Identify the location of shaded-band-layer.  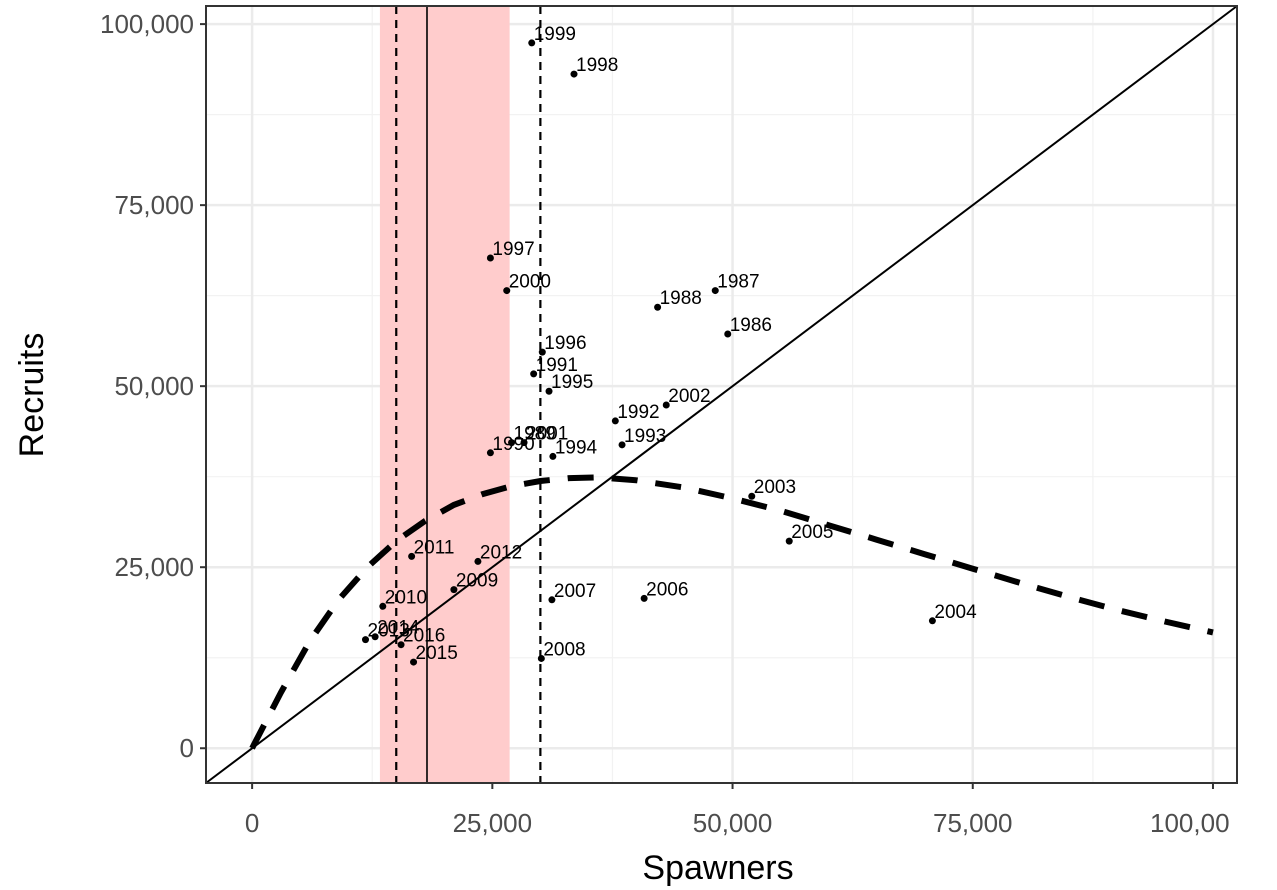
(444, 394).